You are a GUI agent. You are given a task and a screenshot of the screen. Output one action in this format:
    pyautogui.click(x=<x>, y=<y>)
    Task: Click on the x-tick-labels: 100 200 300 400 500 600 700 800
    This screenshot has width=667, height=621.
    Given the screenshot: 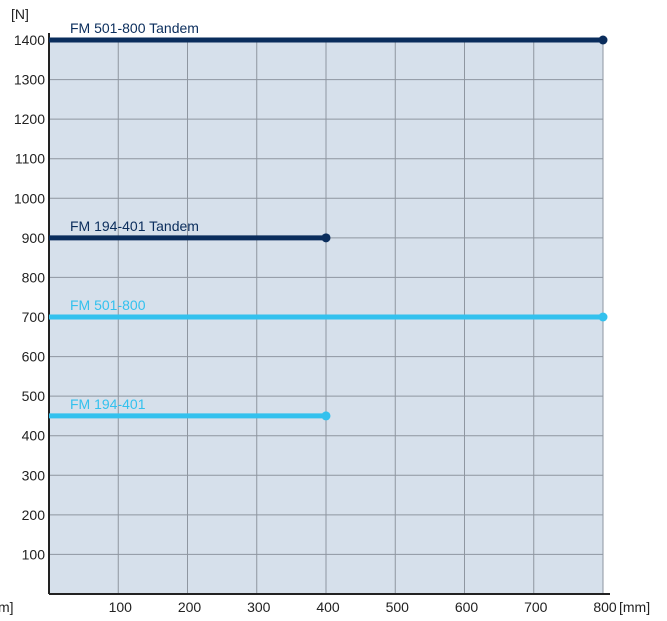 What is the action you would take?
    pyautogui.click(x=363, y=607)
    